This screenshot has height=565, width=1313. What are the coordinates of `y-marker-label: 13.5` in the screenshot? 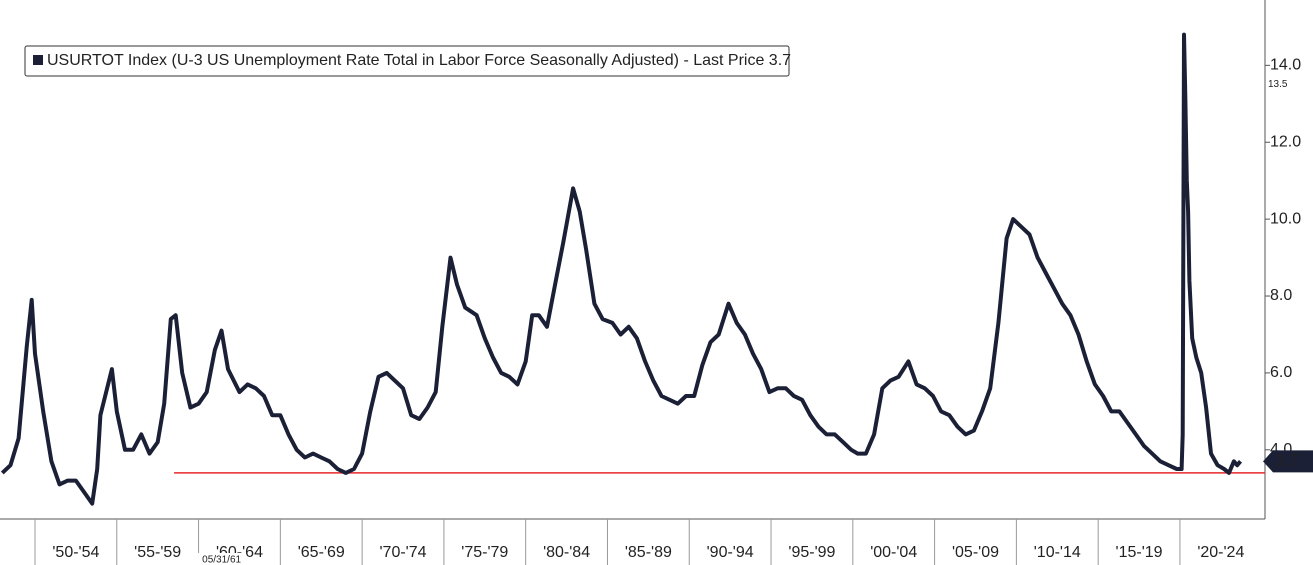 It's located at (1278, 84).